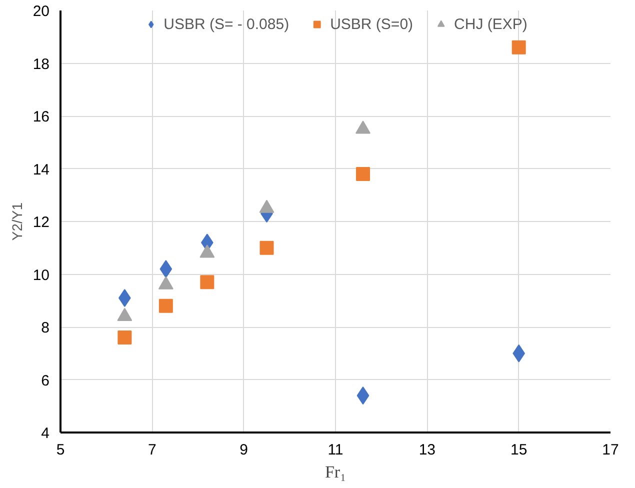 This screenshot has height=488, width=635. Describe the element at coordinates (41, 275) in the screenshot. I see `y-tick-label: 10` at that location.